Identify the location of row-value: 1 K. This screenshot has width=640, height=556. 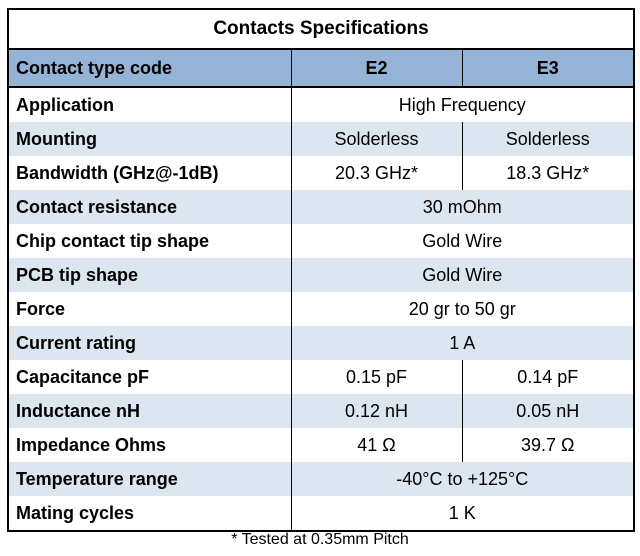
(462, 512).